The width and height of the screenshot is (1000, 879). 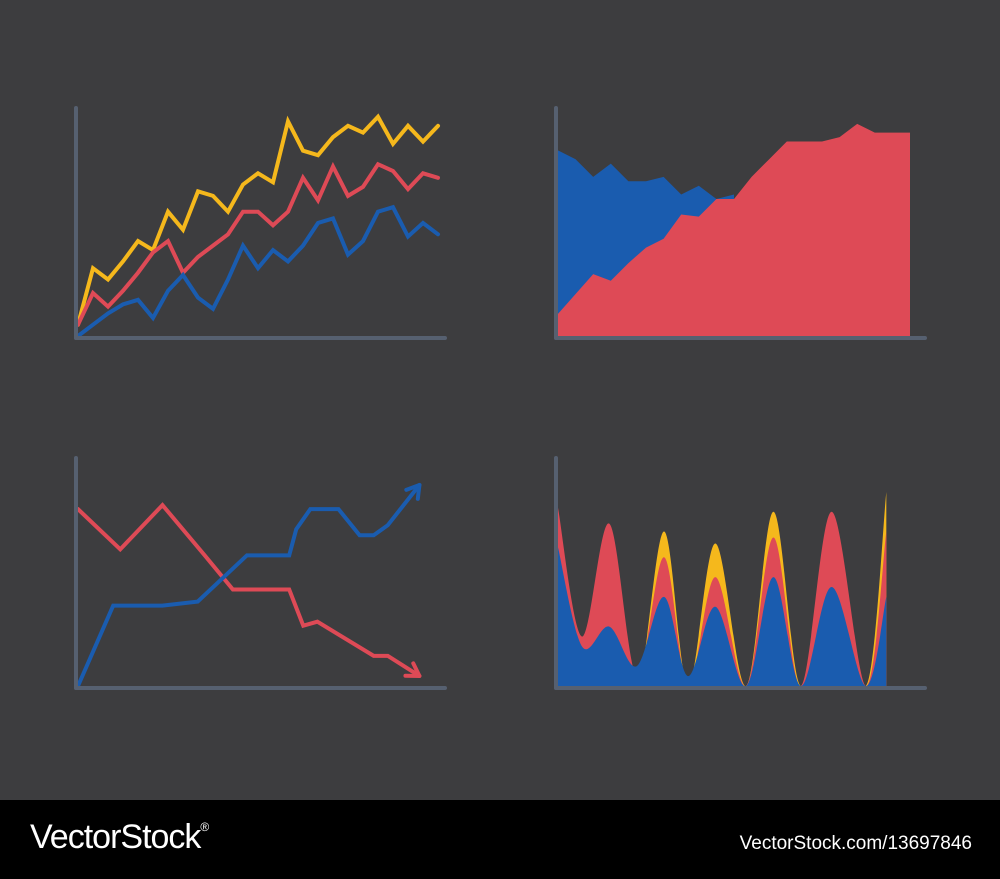 I want to click on chart-1-series-2-line, so click(x=258, y=244).